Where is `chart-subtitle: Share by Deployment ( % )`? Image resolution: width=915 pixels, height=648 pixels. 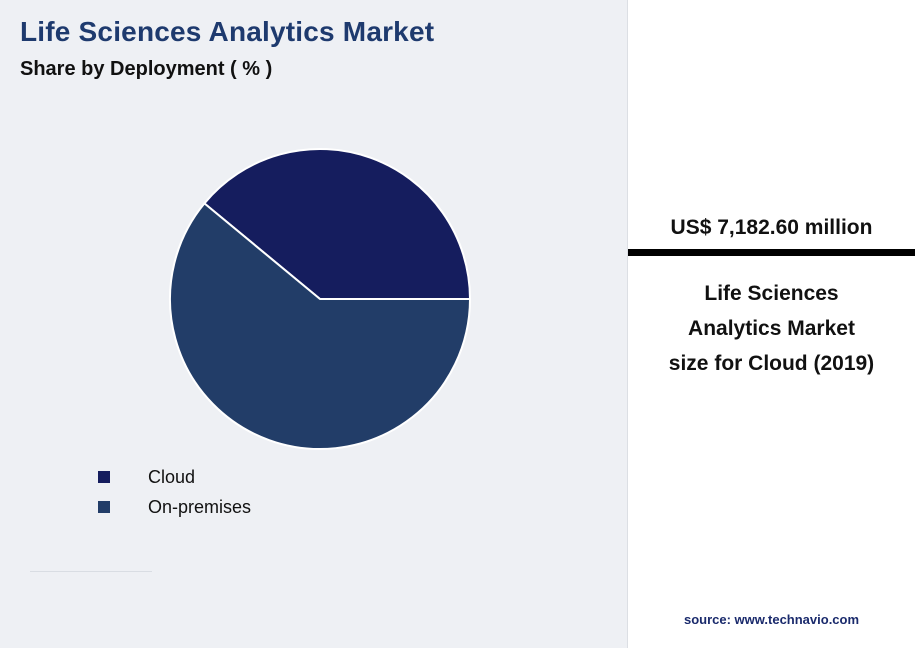
chart-subtitle: Share by Deployment ( % ) is located at coordinates (146, 69).